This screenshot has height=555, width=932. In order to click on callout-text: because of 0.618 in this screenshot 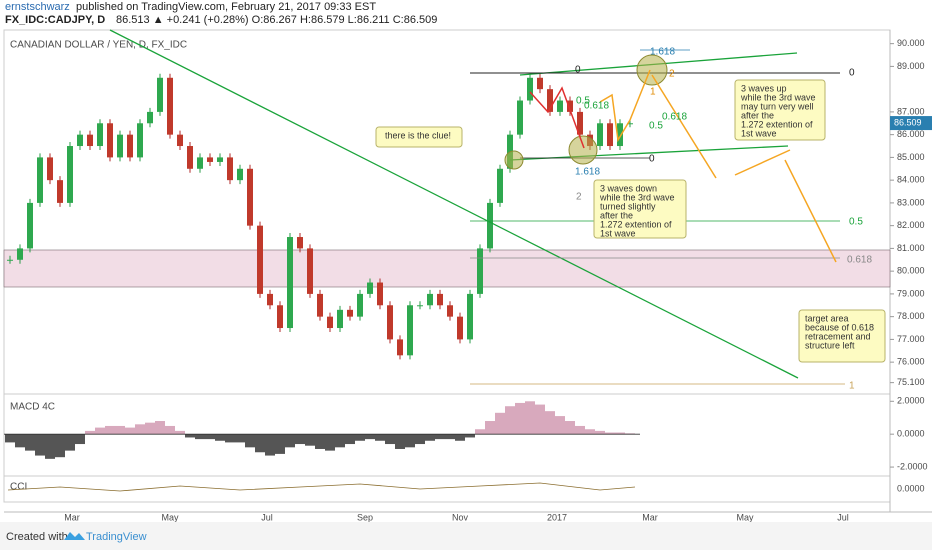, I will do `click(839, 327)`.